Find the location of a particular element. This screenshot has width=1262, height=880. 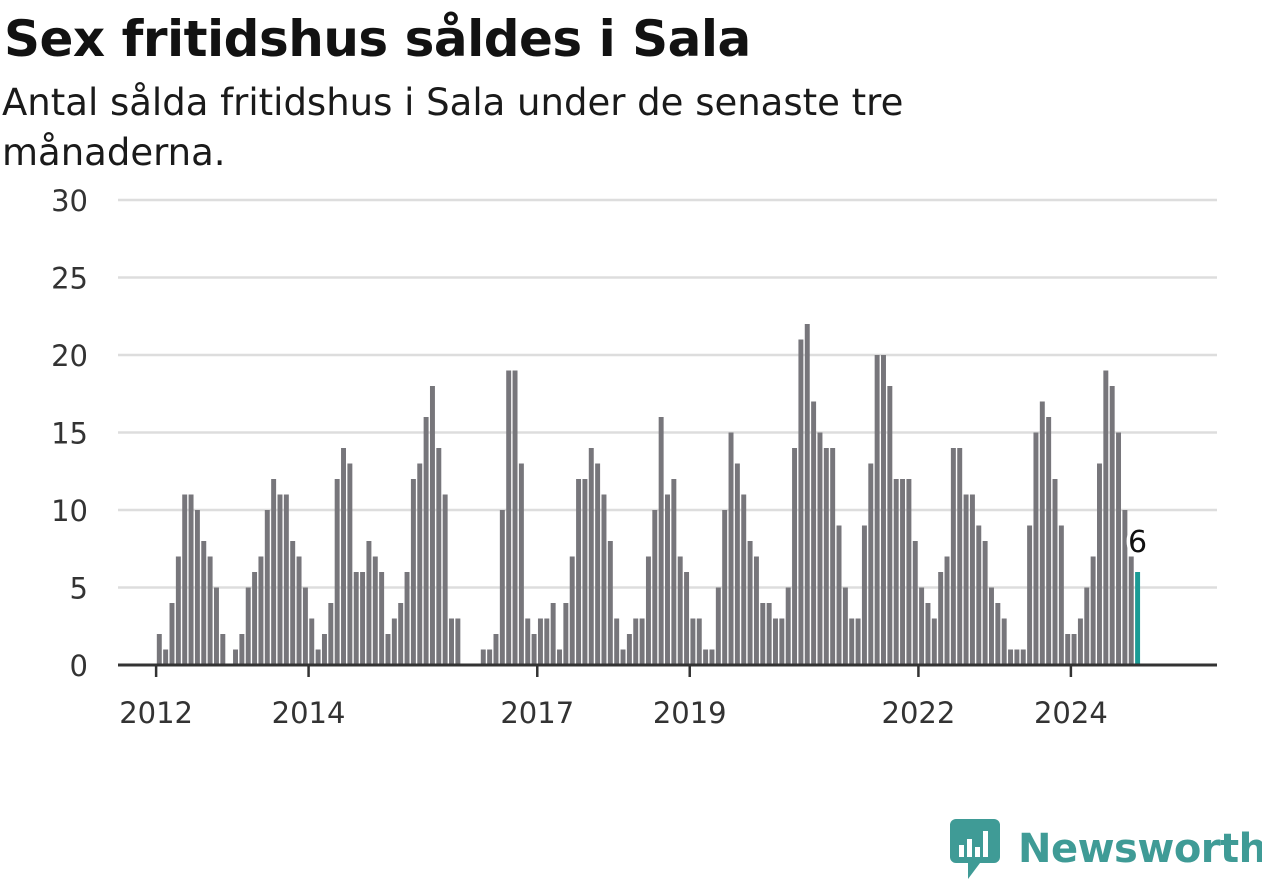

bar-latest is located at coordinates (1138, 618).